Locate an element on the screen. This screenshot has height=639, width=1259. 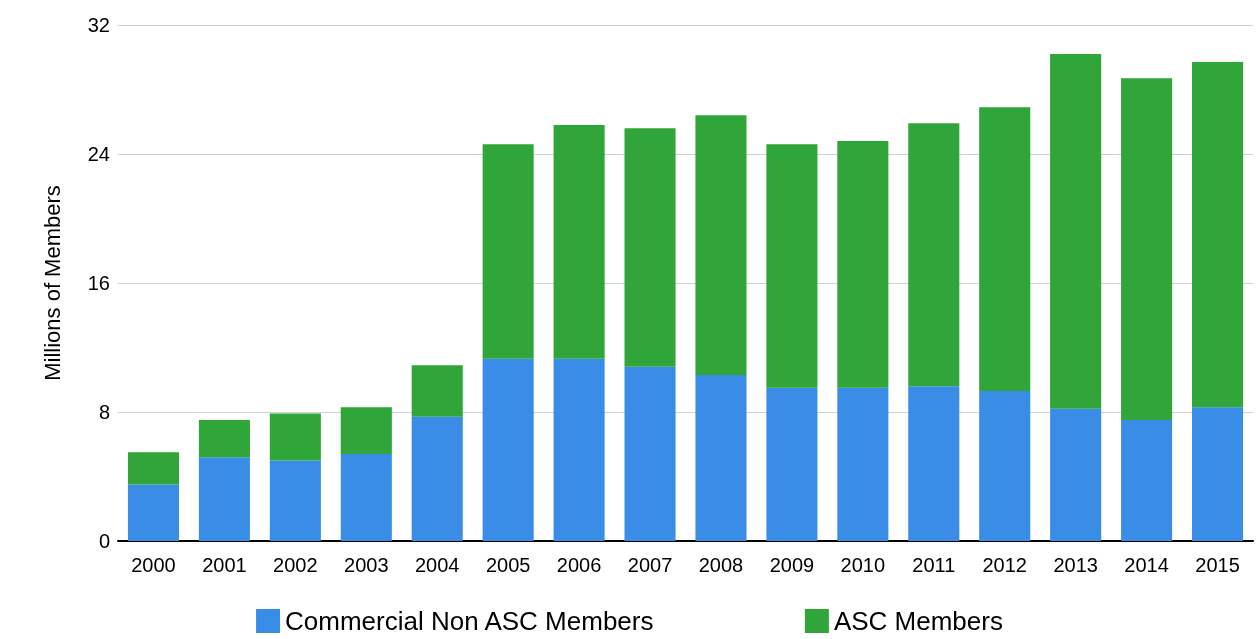
y-tick-label: 32 is located at coordinates (98, 25).